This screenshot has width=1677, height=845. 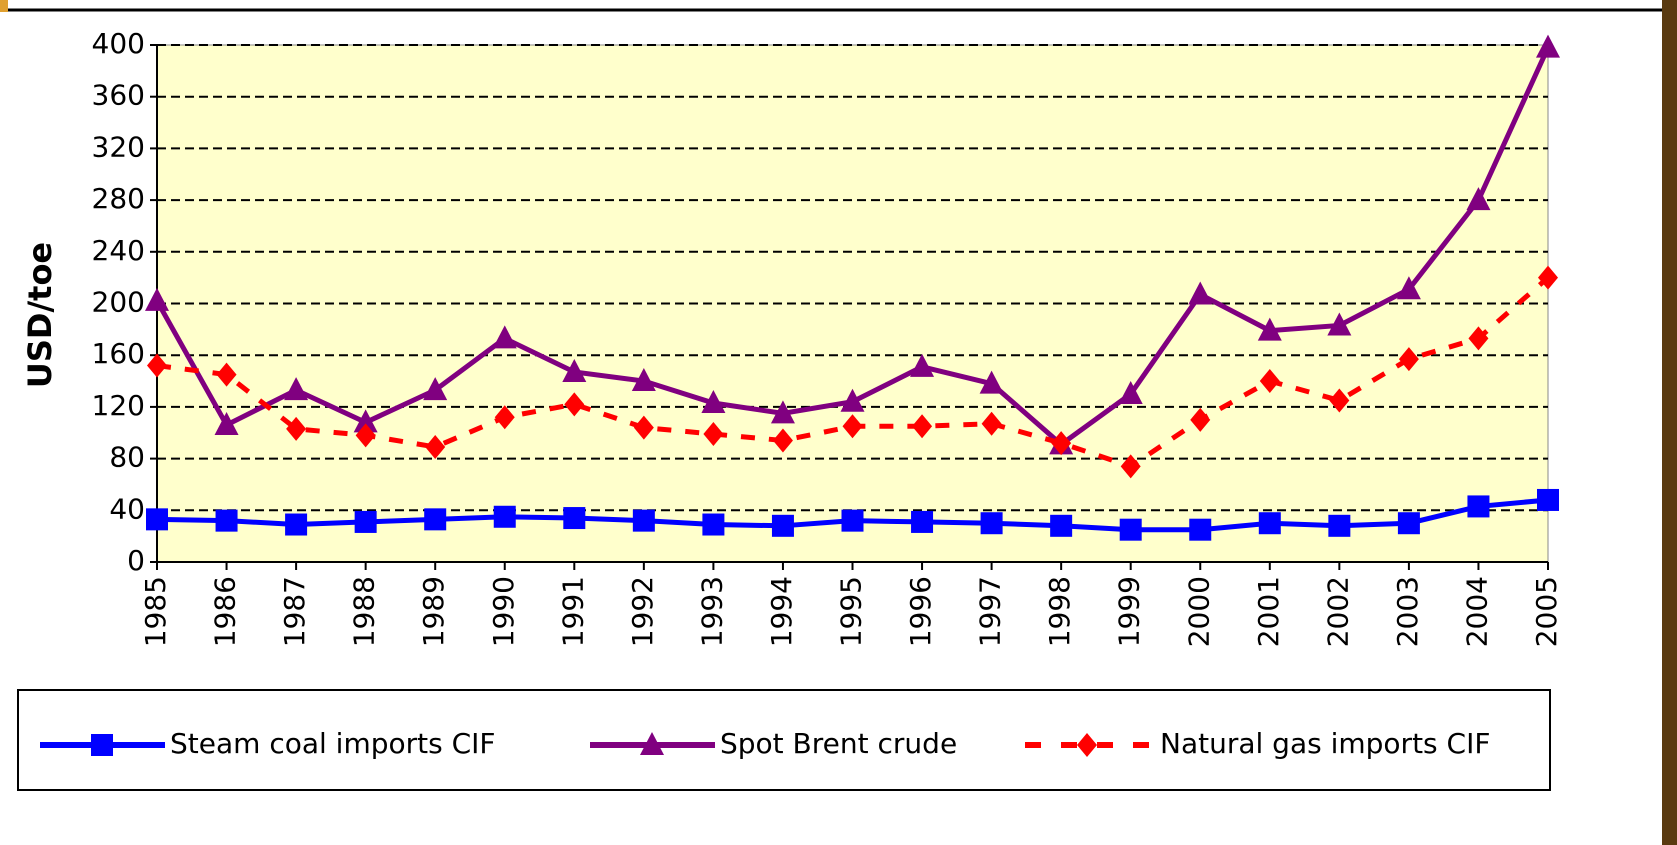 I want to click on x-tick-label: 1989, so click(x=433, y=611).